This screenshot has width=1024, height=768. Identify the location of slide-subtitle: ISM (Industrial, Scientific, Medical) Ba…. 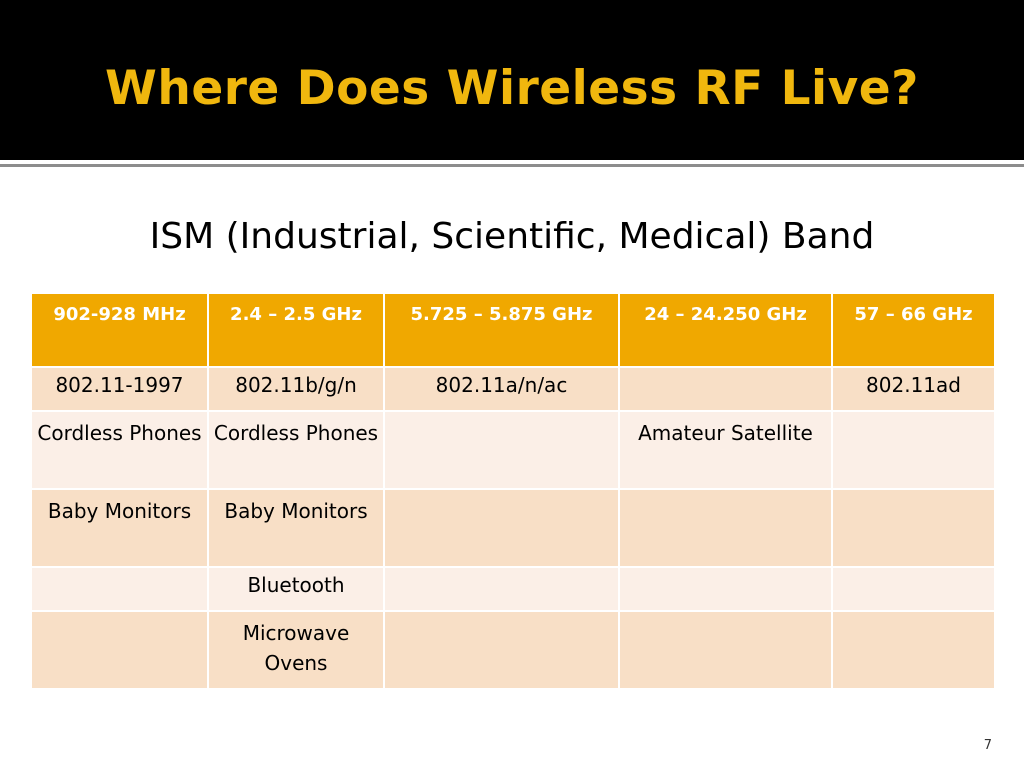
(512, 236).